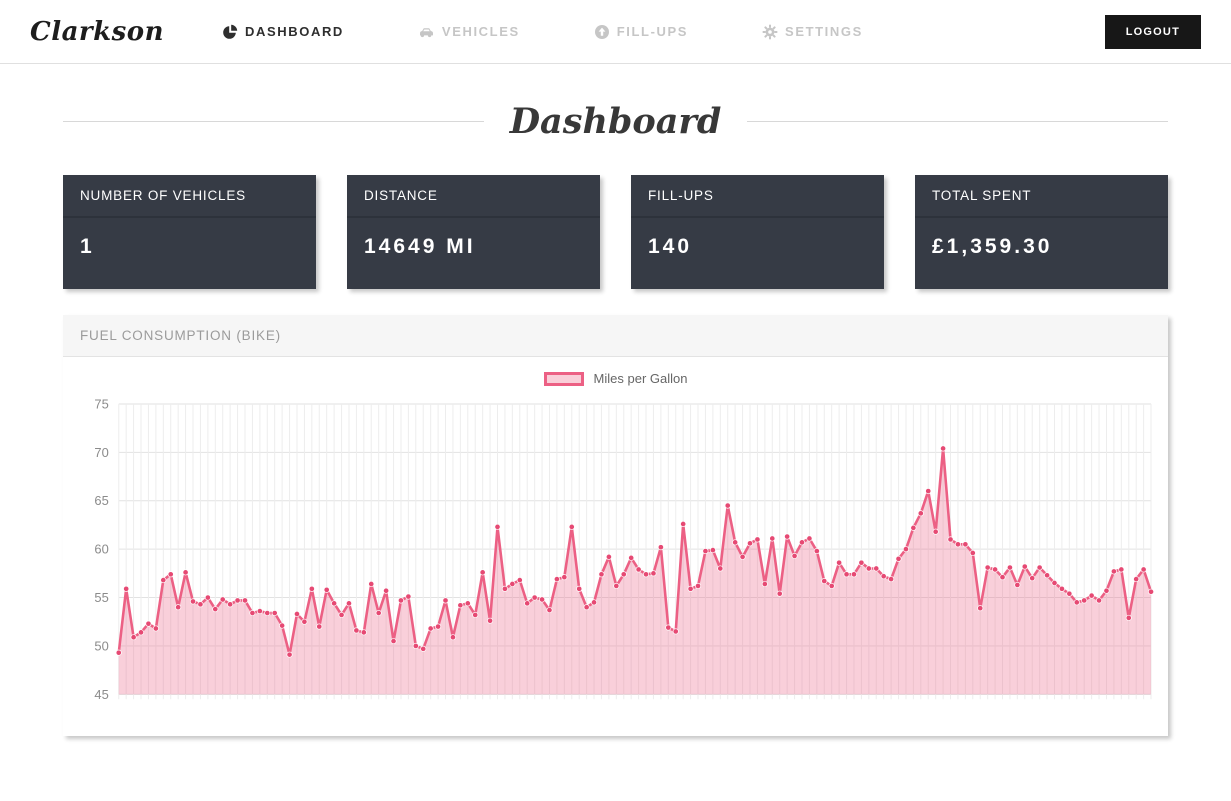  I want to click on car-icon, so click(426, 32).